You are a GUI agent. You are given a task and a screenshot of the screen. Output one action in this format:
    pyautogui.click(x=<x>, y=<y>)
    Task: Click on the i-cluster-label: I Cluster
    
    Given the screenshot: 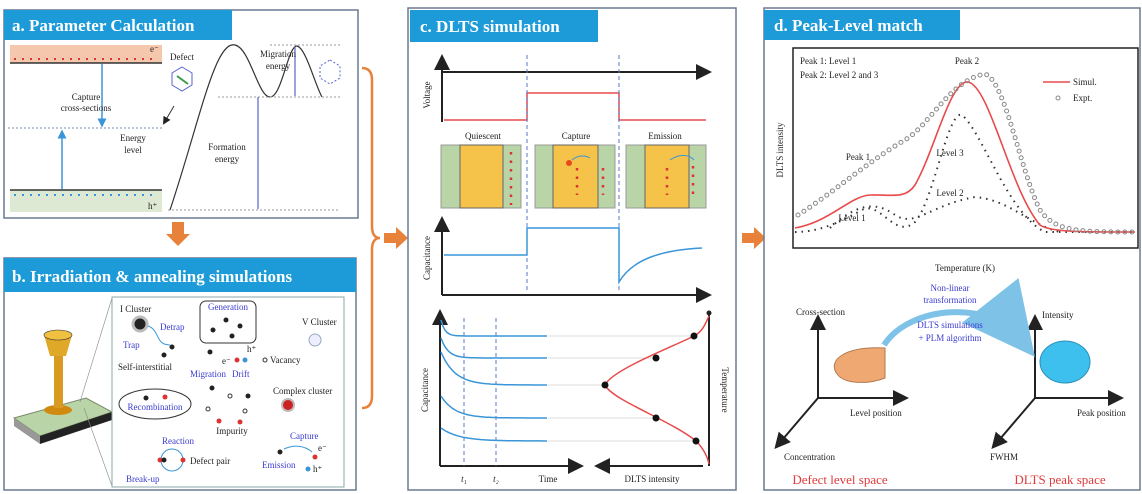 What is the action you would take?
    pyautogui.click(x=135, y=309)
    